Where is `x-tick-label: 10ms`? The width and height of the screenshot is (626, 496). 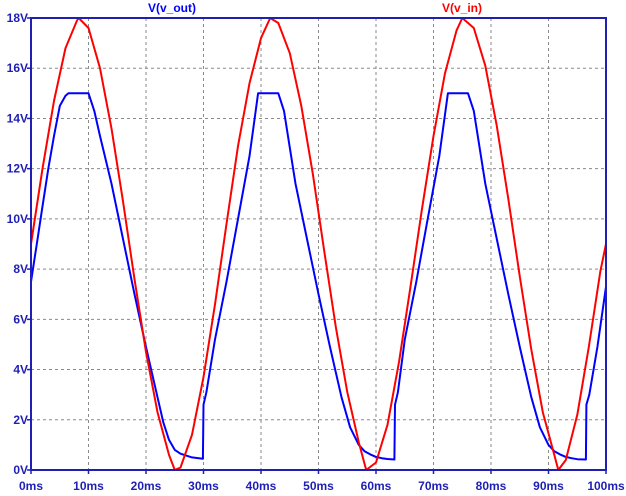
x-tick-label: 10ms is located at coordinates (88, 486).